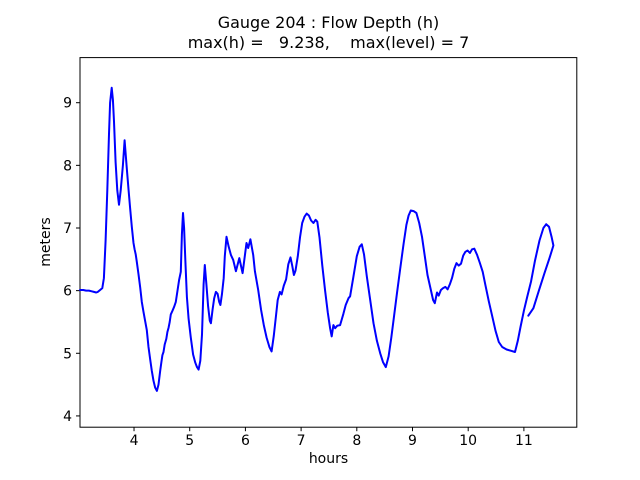 Image resolution: width=640 pixels, height=480 pixels. I want to click on x-tick-label: 9, so click(412, 441).